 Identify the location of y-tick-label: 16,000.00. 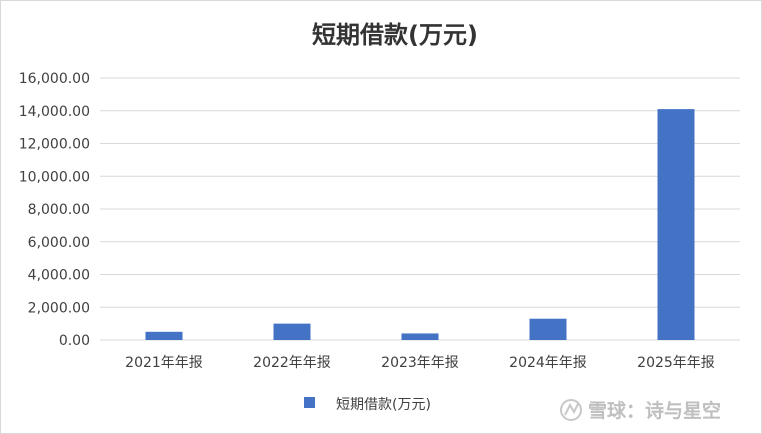
(54, 79).